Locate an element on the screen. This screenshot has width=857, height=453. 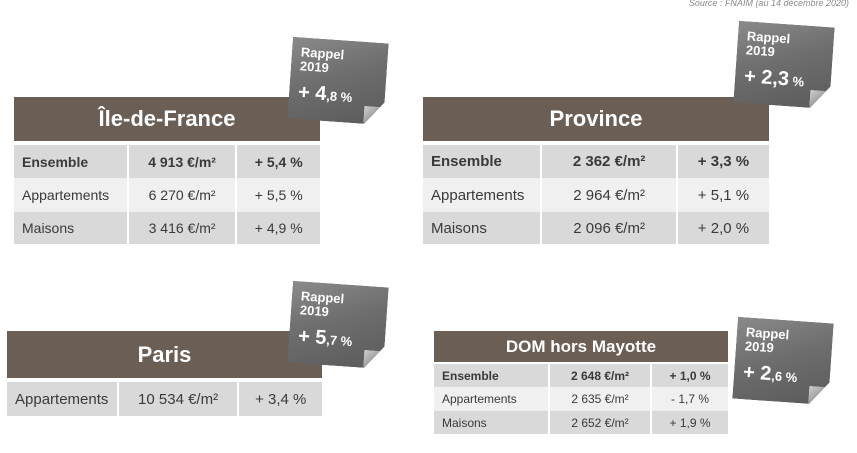
table-row: Maisons 2 652 €/m² + 1,9 % is located at coordinates (581, 422).